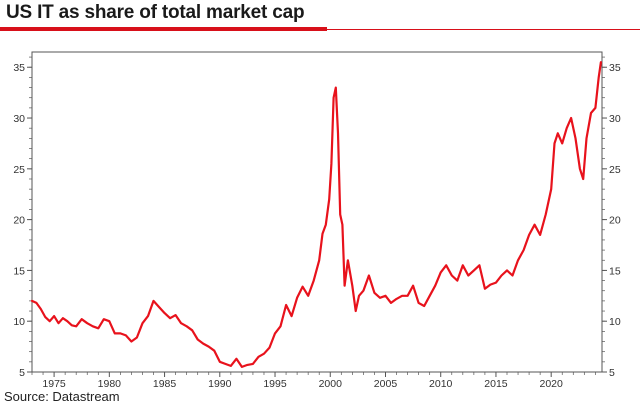  I want to click on y-tick-label-left: 5, so click(22, 373).